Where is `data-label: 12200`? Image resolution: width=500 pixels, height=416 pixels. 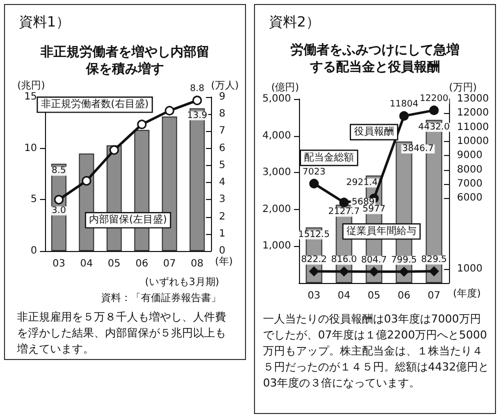
data-label: 12200 is located at coordinates (434, 99).